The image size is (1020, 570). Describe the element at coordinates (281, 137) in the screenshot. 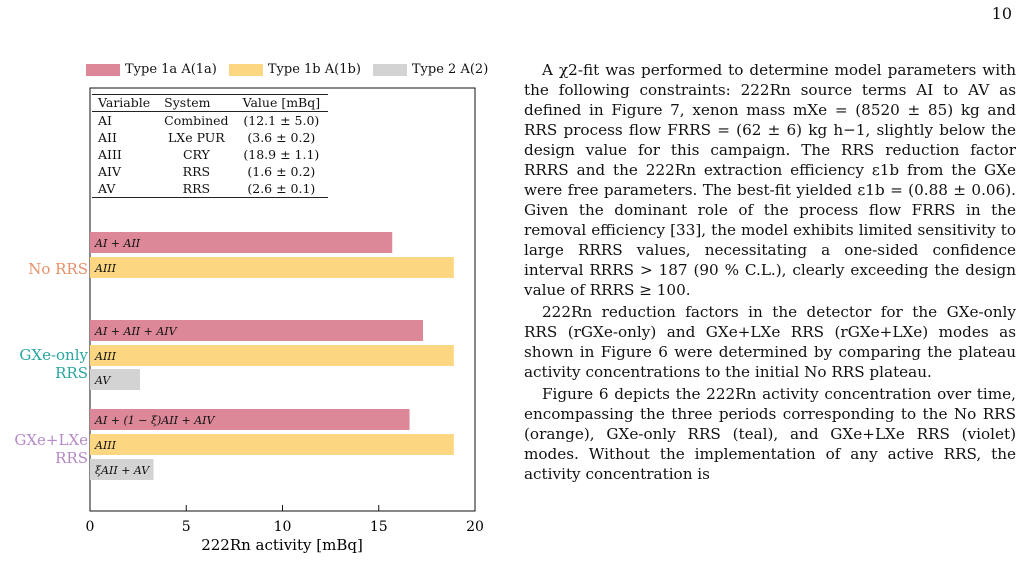

I see `table-cell: (3.6 ± 0.2)` at that location.